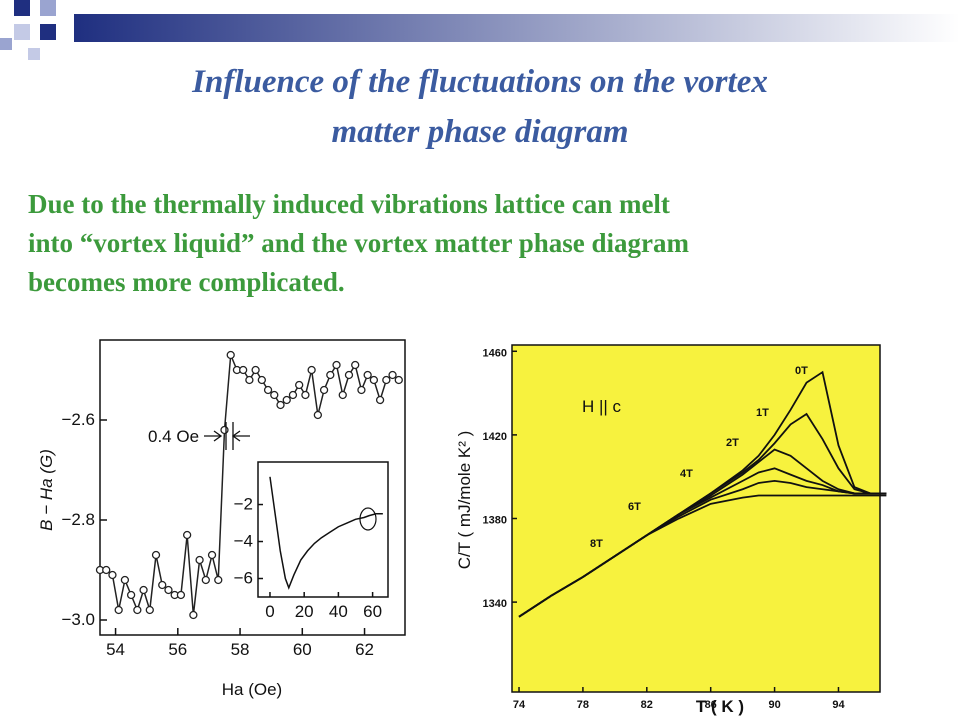 Image resolution: width=960 pixels, height=720 pixels. I want to click on header-bar, so click(517, 28).